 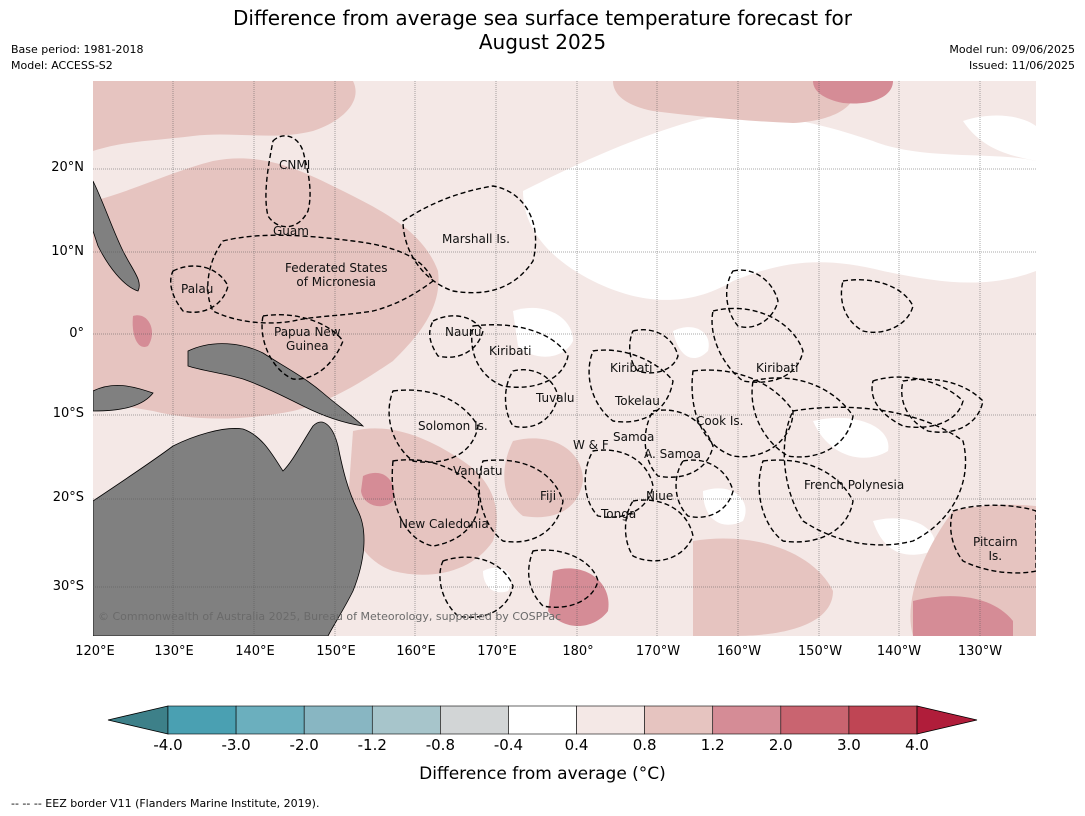 I want to click on colorbar-tick-label: -0.4, so click(x=508, y=745).